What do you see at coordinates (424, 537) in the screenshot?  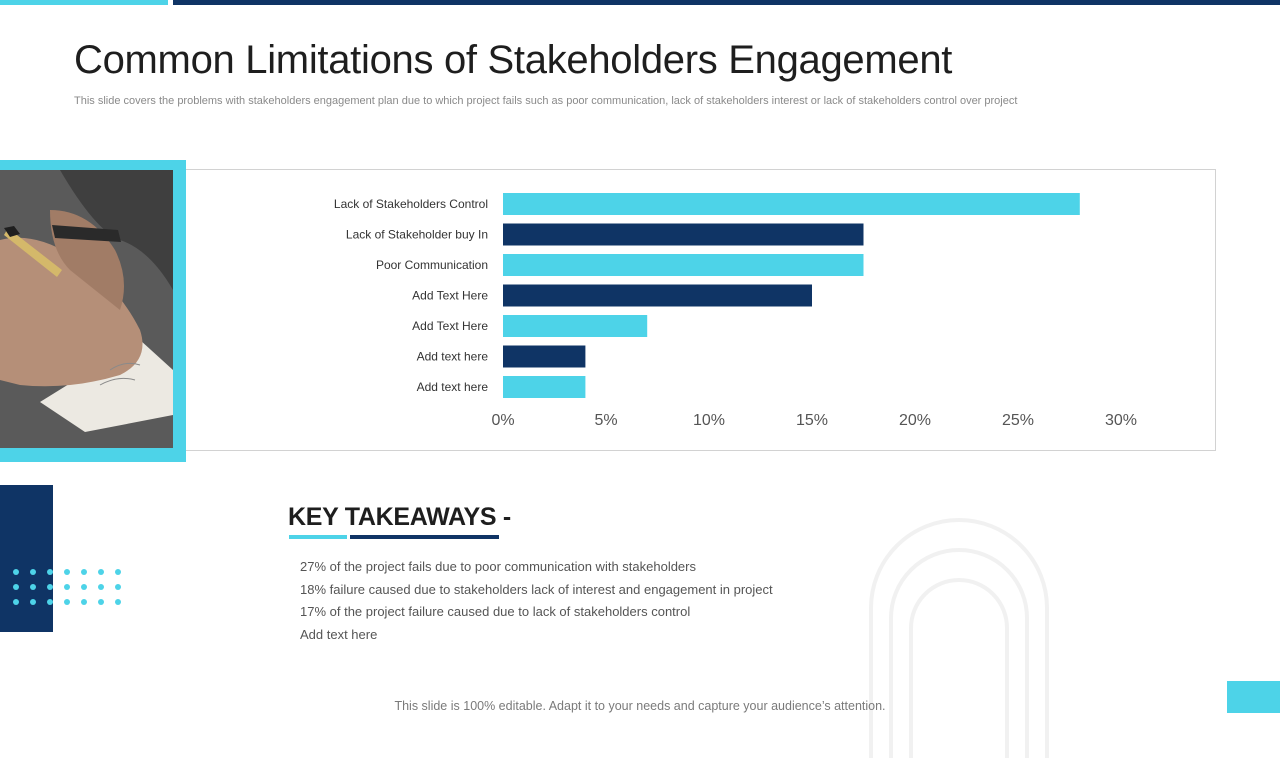 I see `heading-underline-dark` at bounding box center [424, 537].